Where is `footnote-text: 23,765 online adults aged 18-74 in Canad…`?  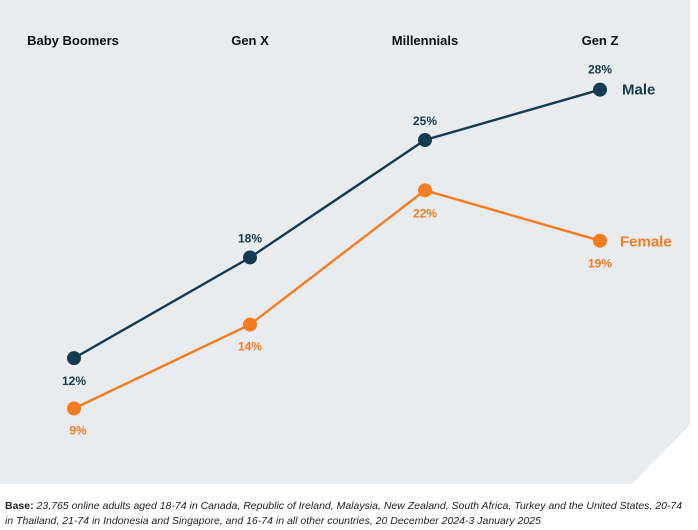
footnote-text: 23,765 online adults aged 18-74 in Canad… is located at coordinates (344, 513).